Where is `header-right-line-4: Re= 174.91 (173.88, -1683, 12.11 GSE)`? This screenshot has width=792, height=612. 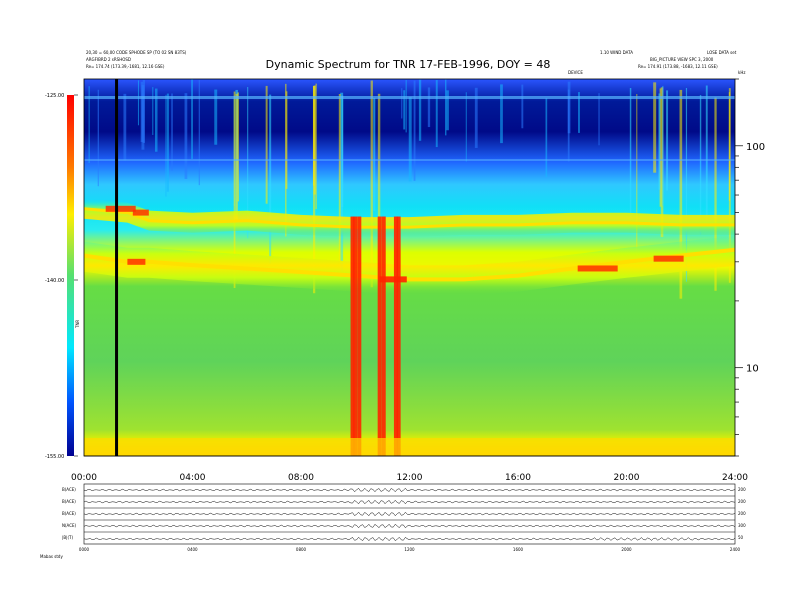
header-right-line-4: Re= 174.91 (173.88, -1683, 12.11 GSE) is located at coordinates (678, 66).